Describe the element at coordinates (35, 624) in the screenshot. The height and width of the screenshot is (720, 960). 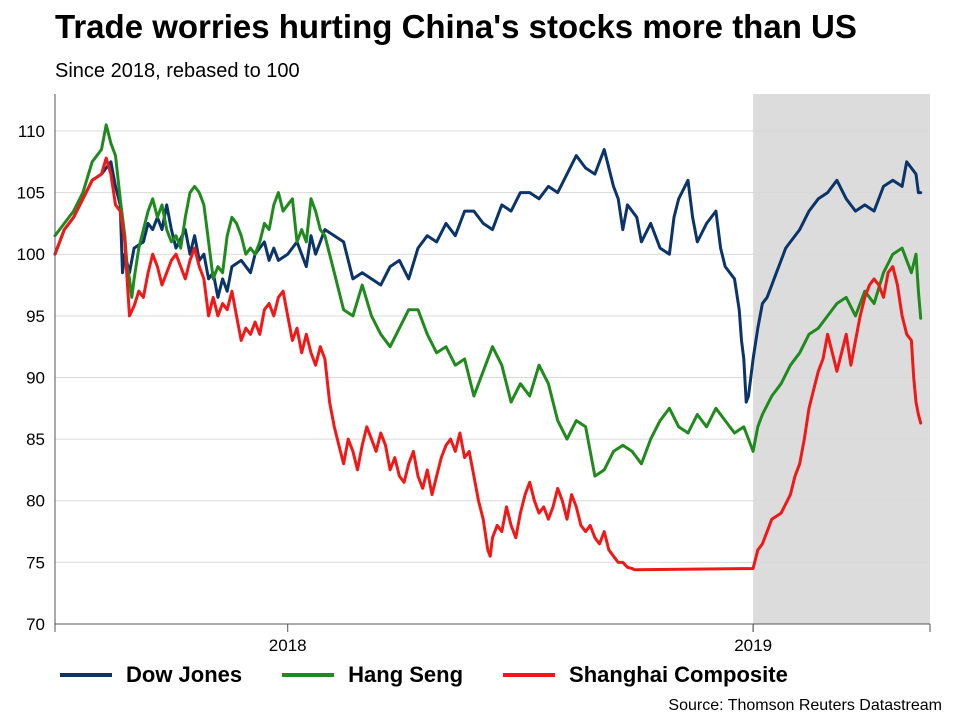
I see `y-tick-label-70: 70` at that location.